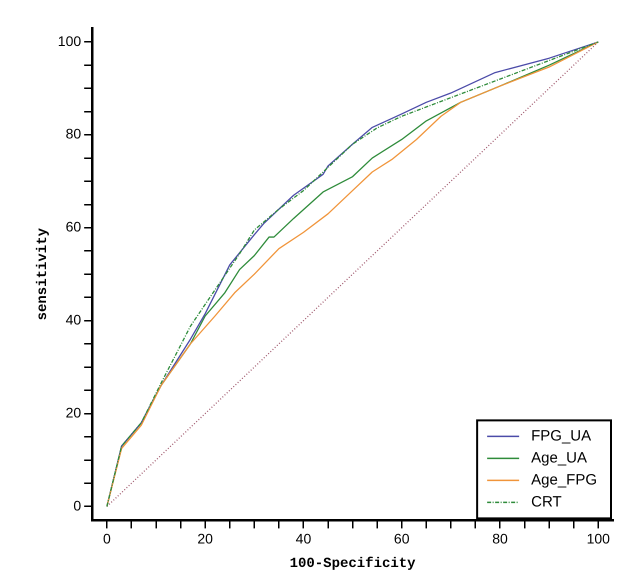  What do you see at coordinates (74, 226) in the screenshot?
I see `y-tick-label: 60` at bounding box center [74, 226].